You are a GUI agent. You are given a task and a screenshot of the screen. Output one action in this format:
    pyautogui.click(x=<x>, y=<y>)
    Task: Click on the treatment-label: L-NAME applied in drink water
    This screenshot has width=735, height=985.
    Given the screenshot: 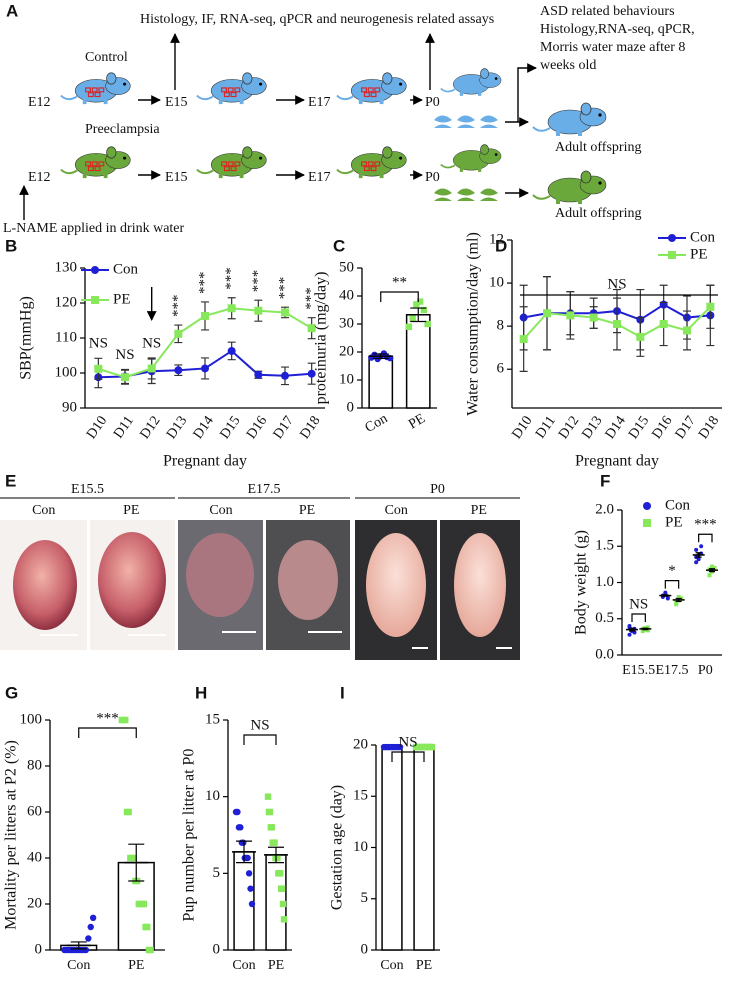 What is the action you would take?
    pyautogui.click(x=94, y=228)
    